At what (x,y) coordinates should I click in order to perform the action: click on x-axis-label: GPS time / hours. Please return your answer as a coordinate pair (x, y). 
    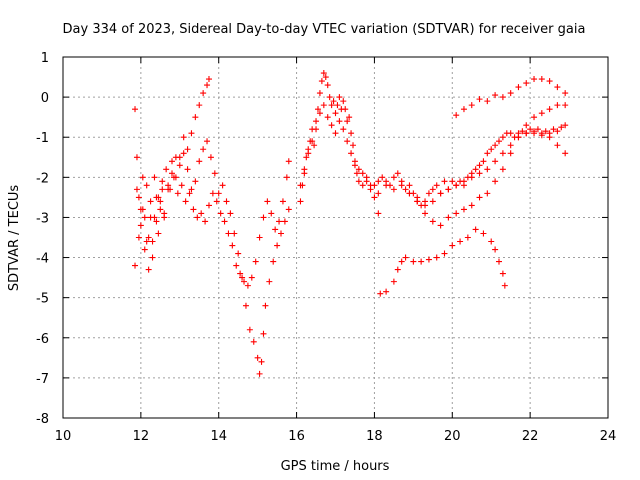
    Looking at the image, I should click on (335, 466).